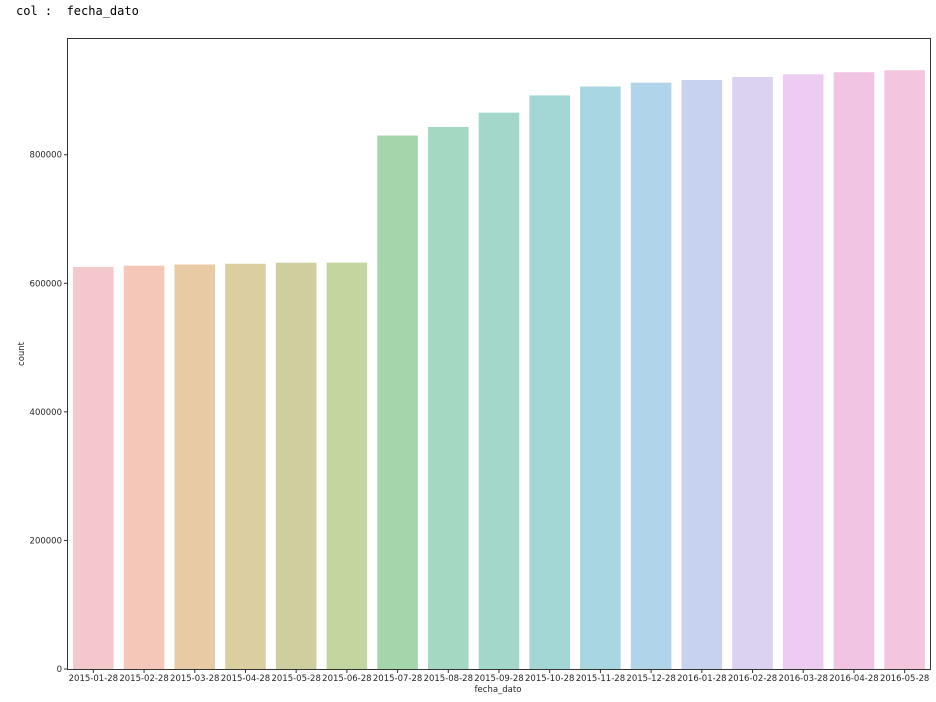 This screenshot has width=936, height=702. I want to click on y-tick-label: 200000, so click(46, 541).